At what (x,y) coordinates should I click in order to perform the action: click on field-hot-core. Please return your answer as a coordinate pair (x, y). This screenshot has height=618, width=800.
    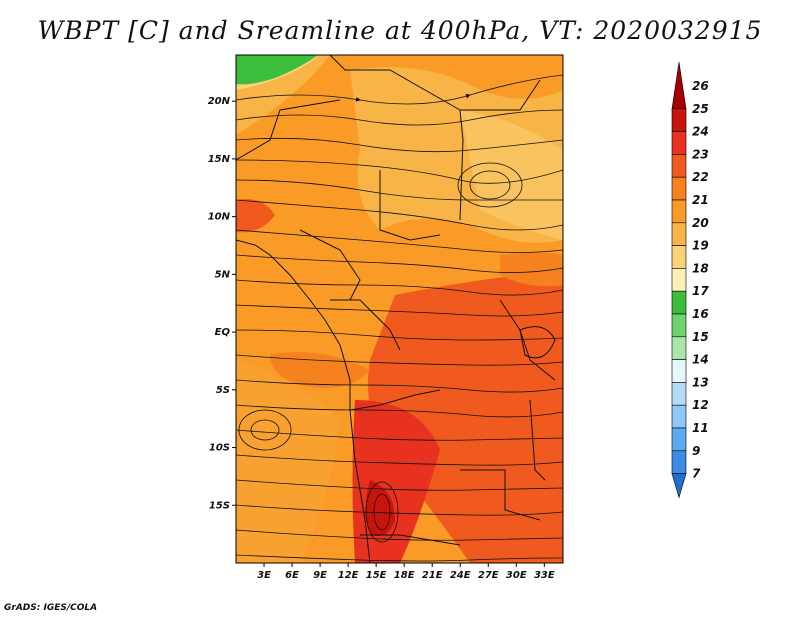
    Looking at the image, I should click on (380, 508).